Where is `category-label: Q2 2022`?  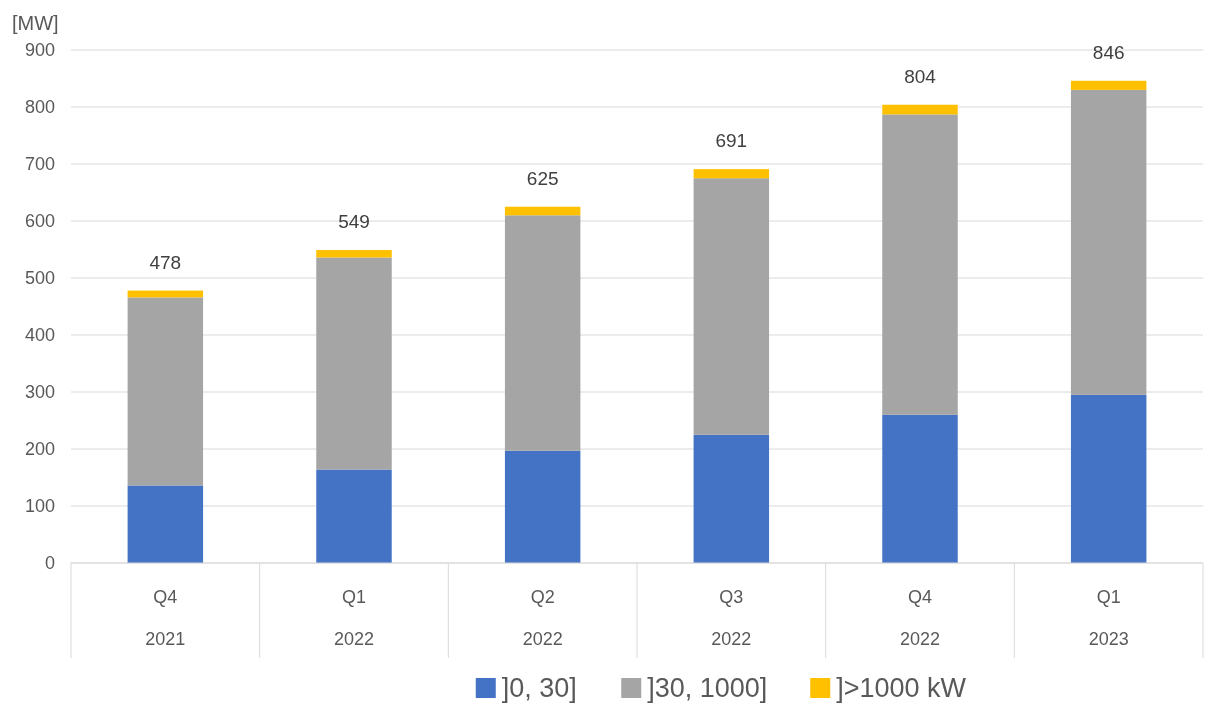
category-label: Q2 2022 is located at coordinates (542, 618).